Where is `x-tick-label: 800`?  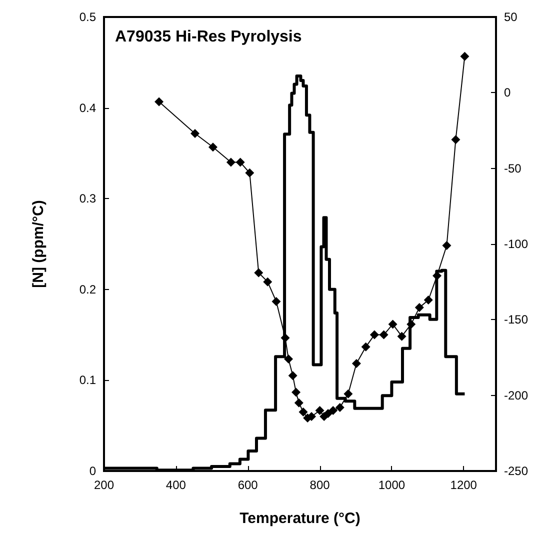 x-tick-label: 800 is located at coordinates (320, 485).